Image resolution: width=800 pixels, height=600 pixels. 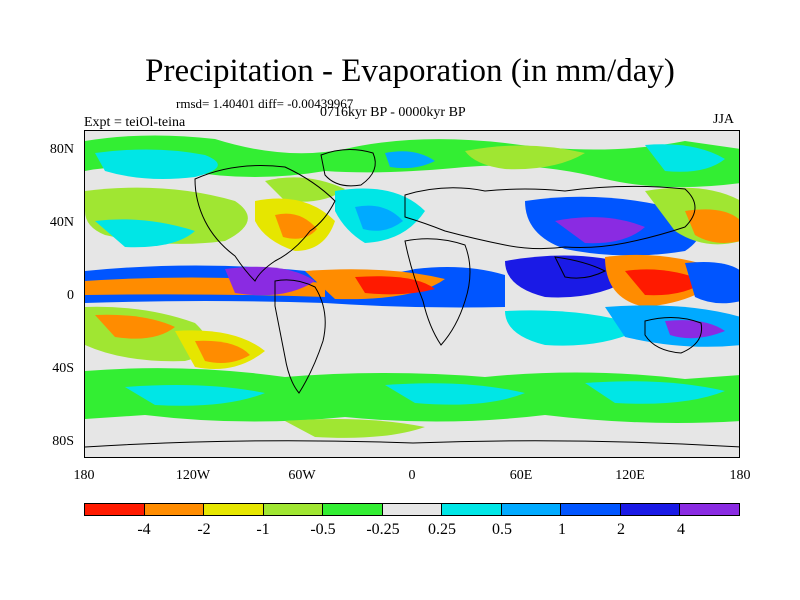 I want to click on y-tick-label: 80N, so click(x=61, y=149).